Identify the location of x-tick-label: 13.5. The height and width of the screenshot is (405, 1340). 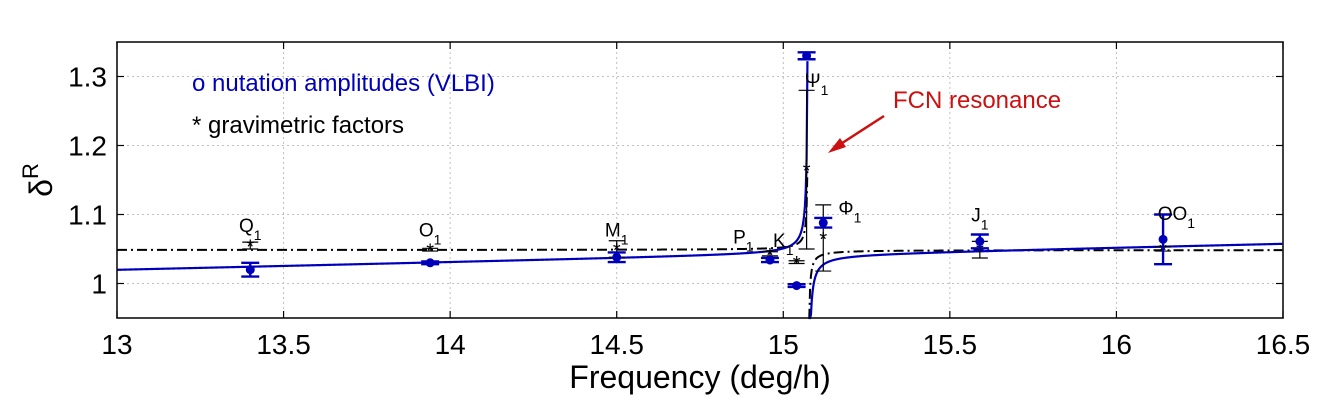
(283, 344).